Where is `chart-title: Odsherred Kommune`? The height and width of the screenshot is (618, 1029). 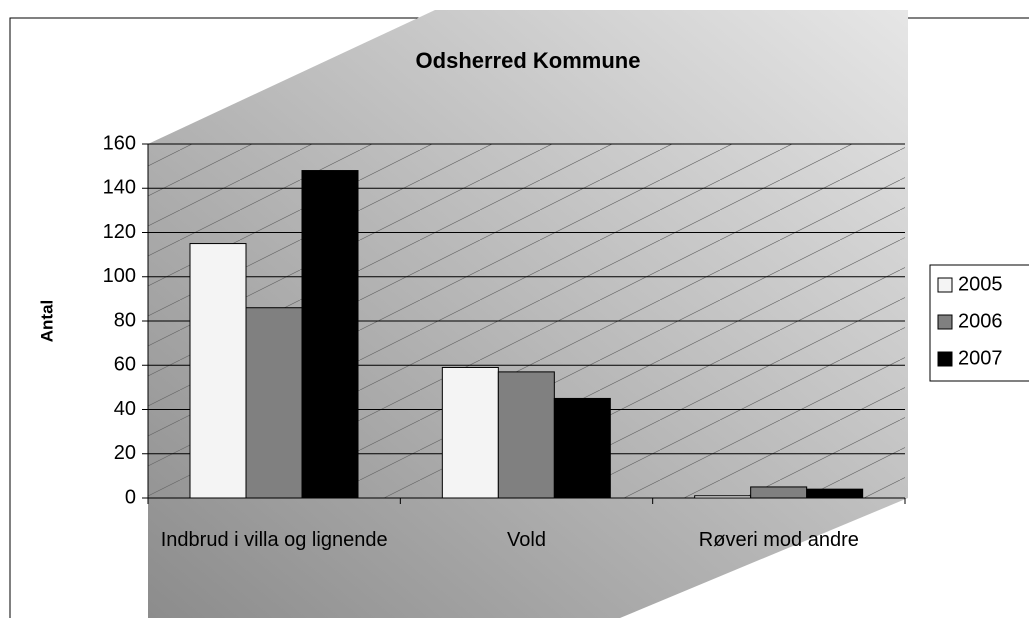 chart-title: Odsherred Kommune is located at coordinates (528, 60).